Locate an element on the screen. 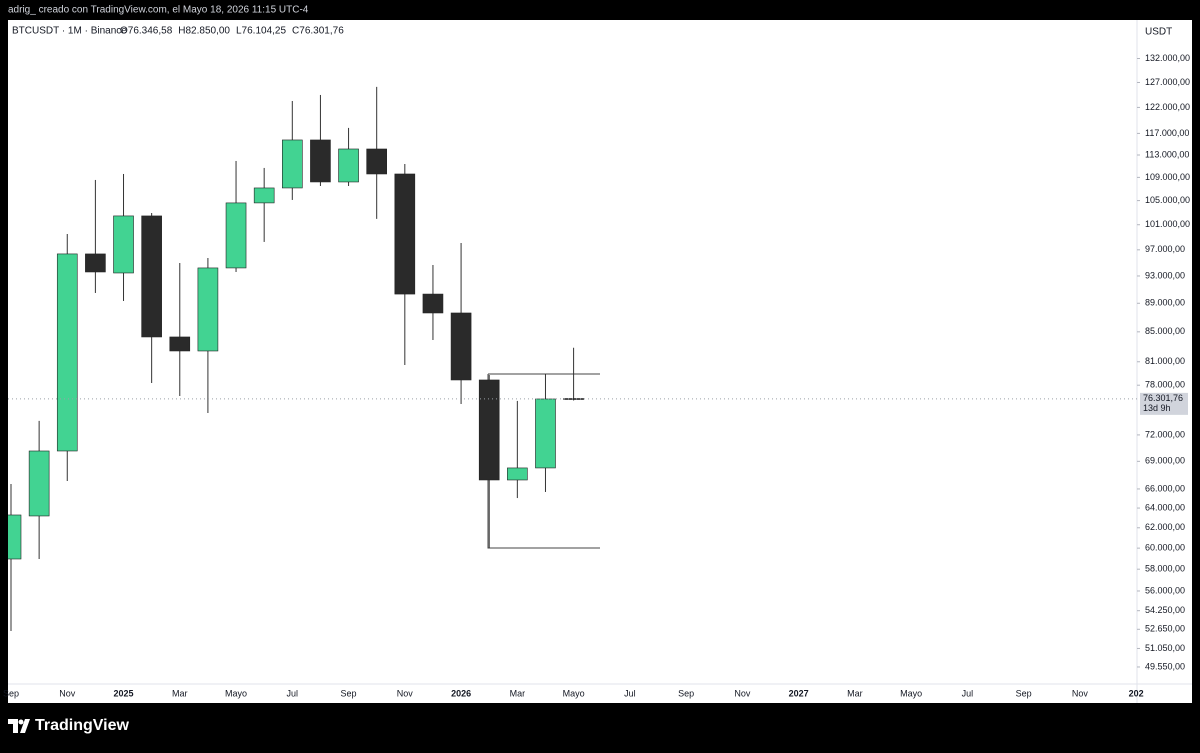 The image size is (1200, 753). y-tick-label: 89.000,00 is located at coordinates (1165, 303).